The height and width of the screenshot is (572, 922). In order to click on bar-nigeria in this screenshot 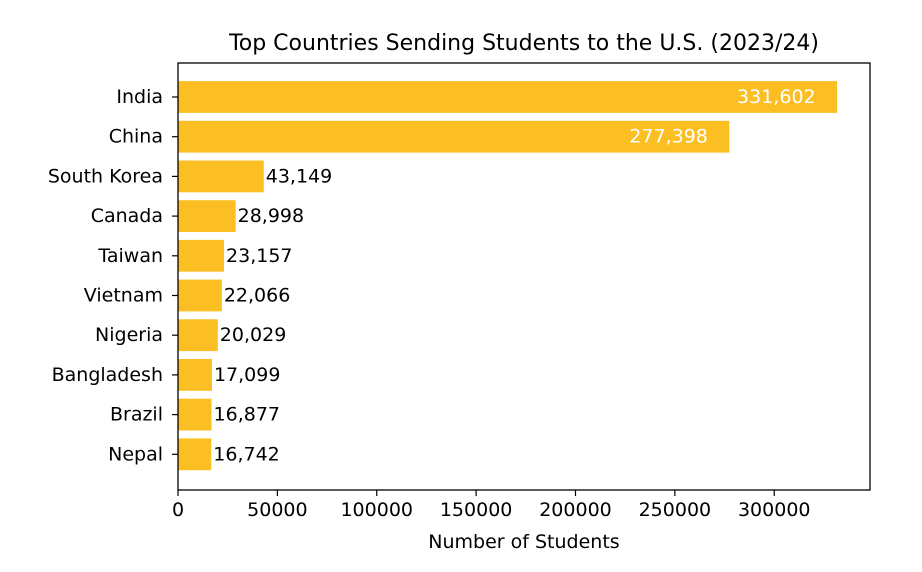, I will do `click(198, 335)`.